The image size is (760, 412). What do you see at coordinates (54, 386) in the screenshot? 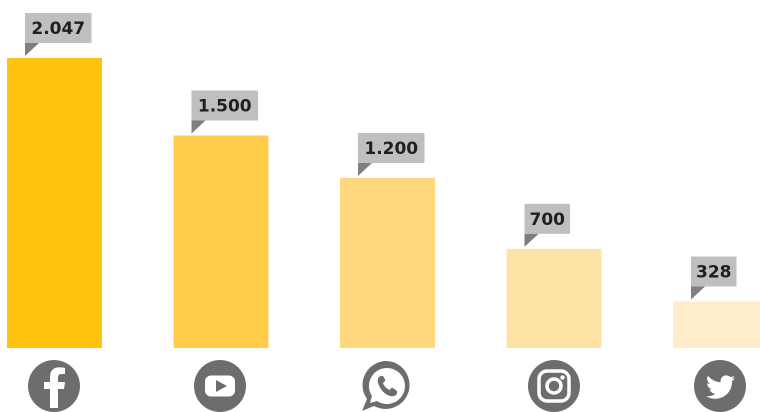
I see `facebook-icon` at bounding box center [54, 386].